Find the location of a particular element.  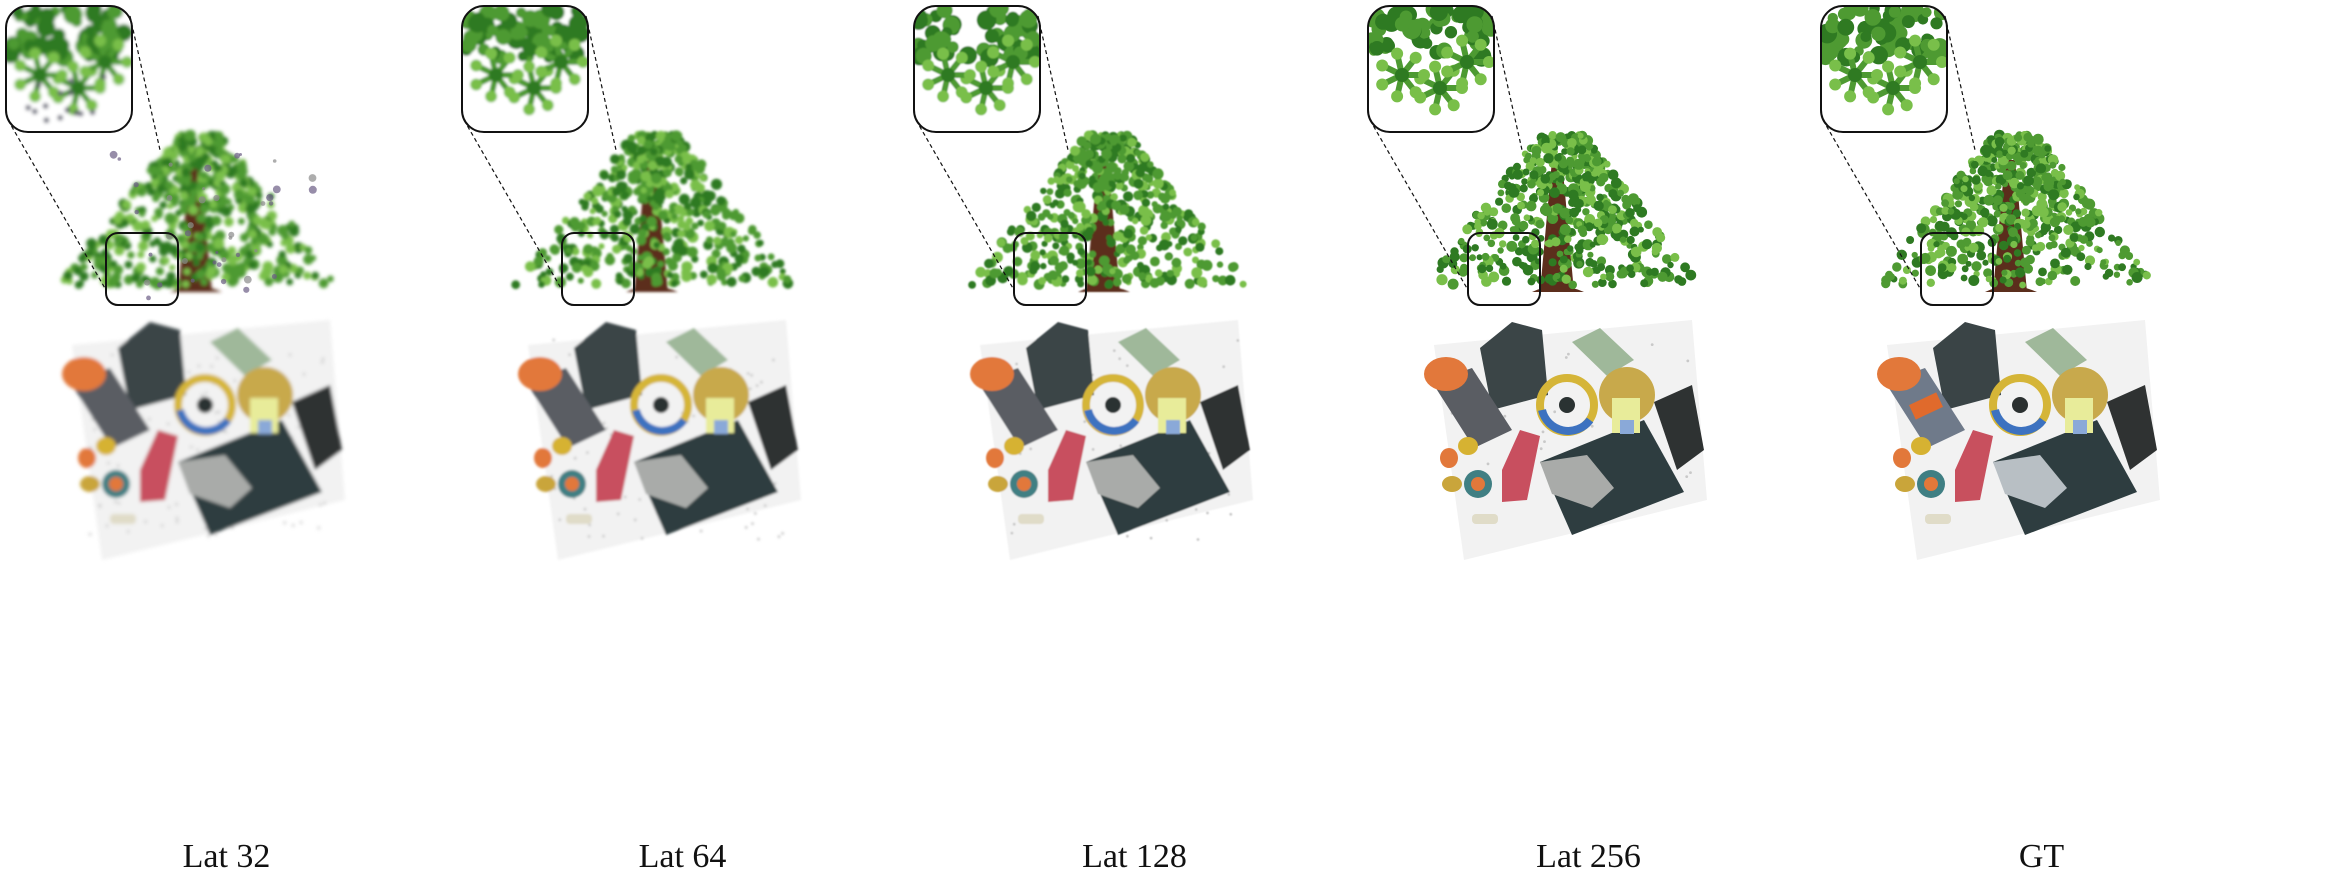

panel-caption: GT is located at coordinates (2041, 856).